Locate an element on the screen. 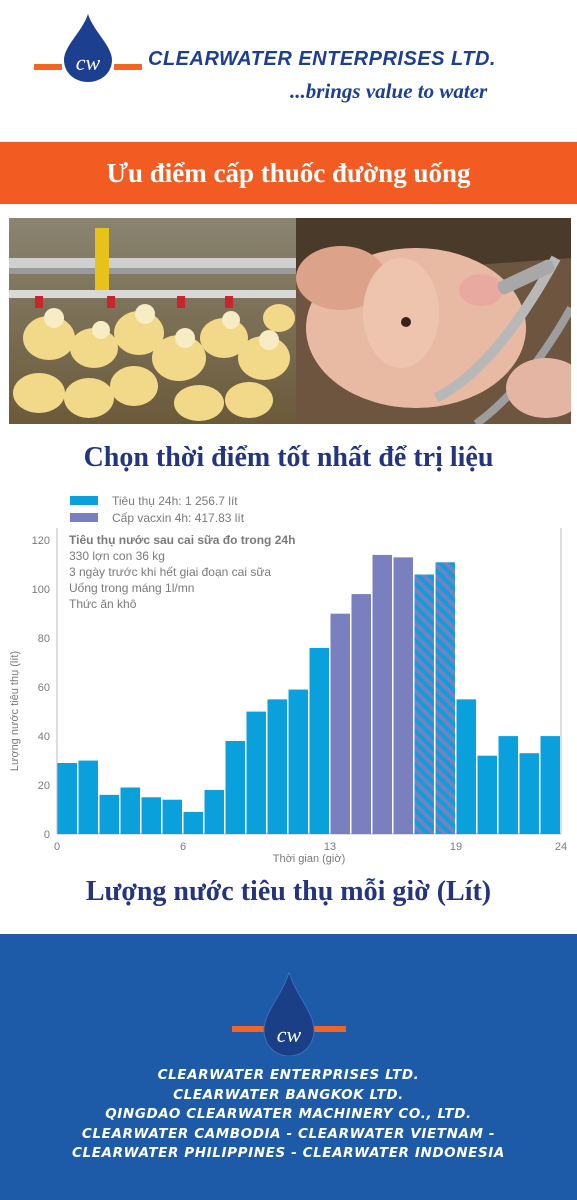 This screenshot has height=1200, width=577. x-tick-label: 19 is located at coordinates (456, 847).